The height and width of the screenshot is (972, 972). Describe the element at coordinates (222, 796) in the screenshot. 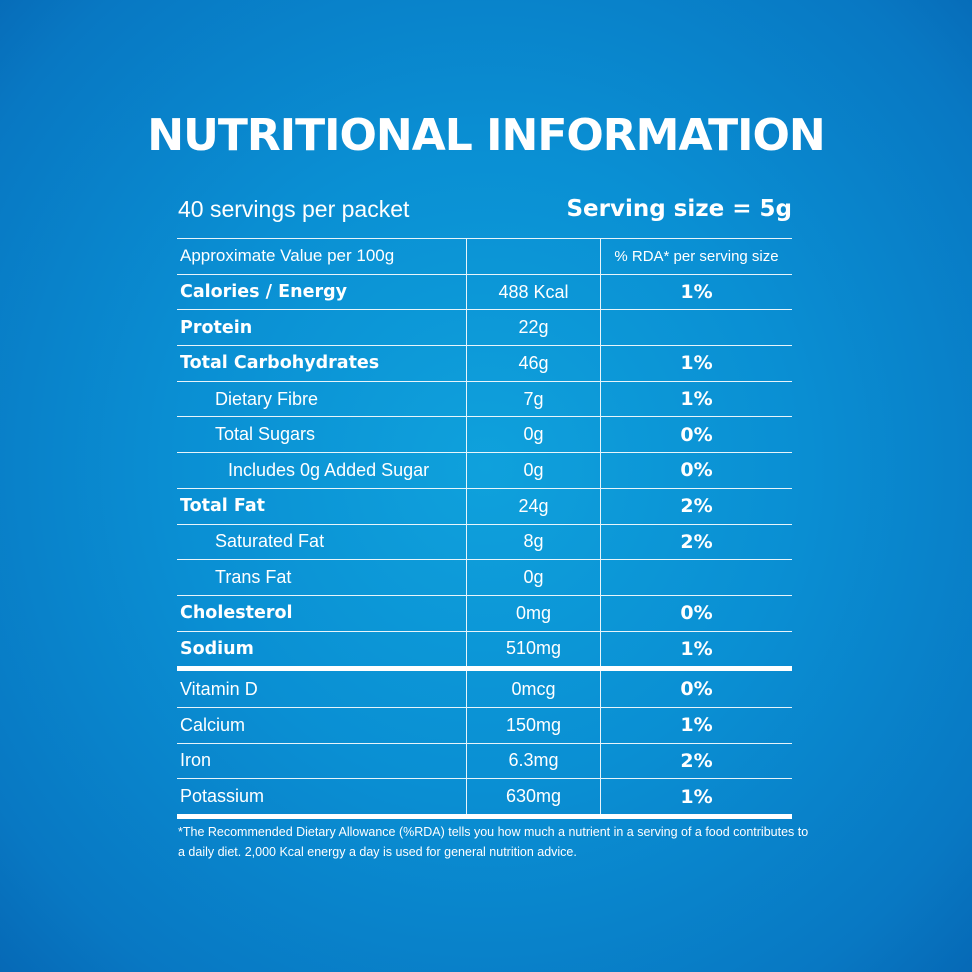

I see `nutrient-name: Potassium` at that location.